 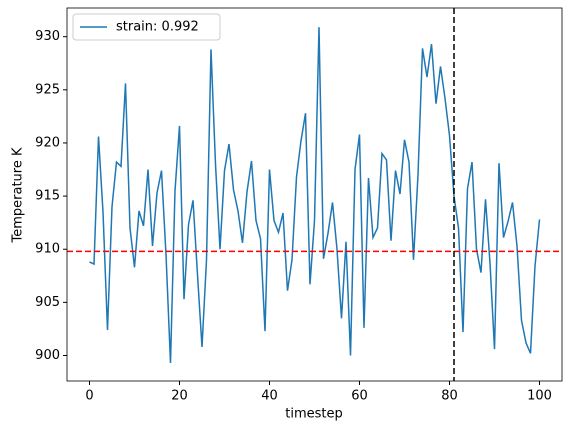 What do you see at coordinates (314, 414) in the screenshot?
I see `x-axis-label: timestep` at bounding box center [314, 414].